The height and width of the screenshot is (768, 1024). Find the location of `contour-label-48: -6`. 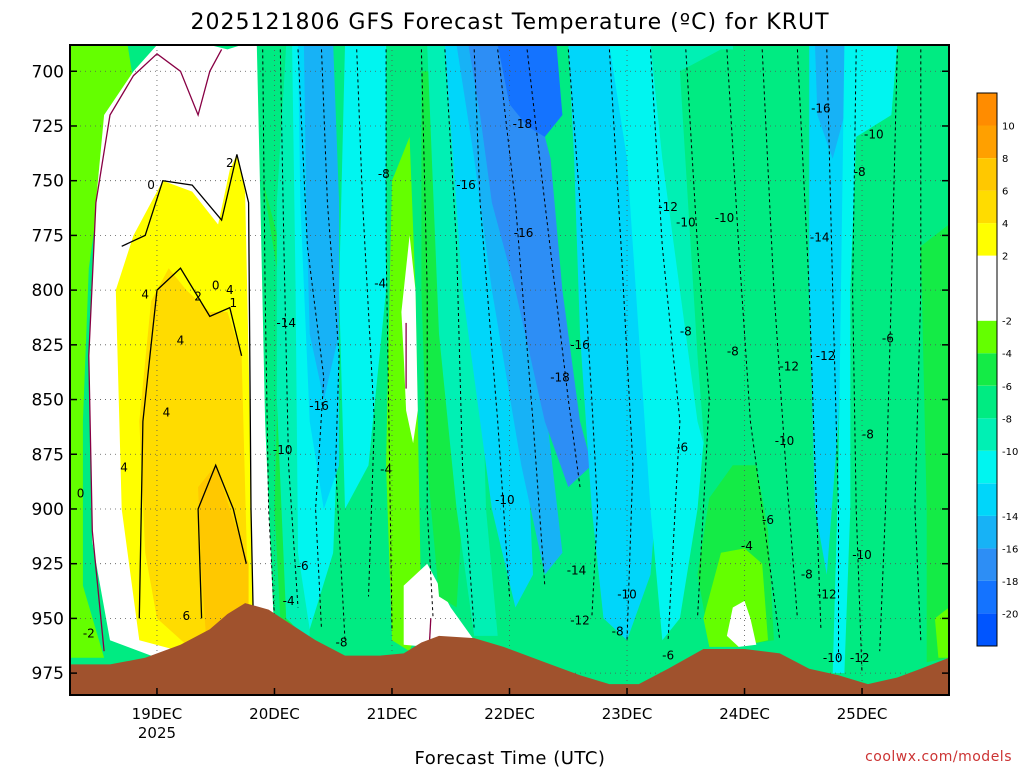

contour-label-48: -6 is located at coordinates (768, 520).